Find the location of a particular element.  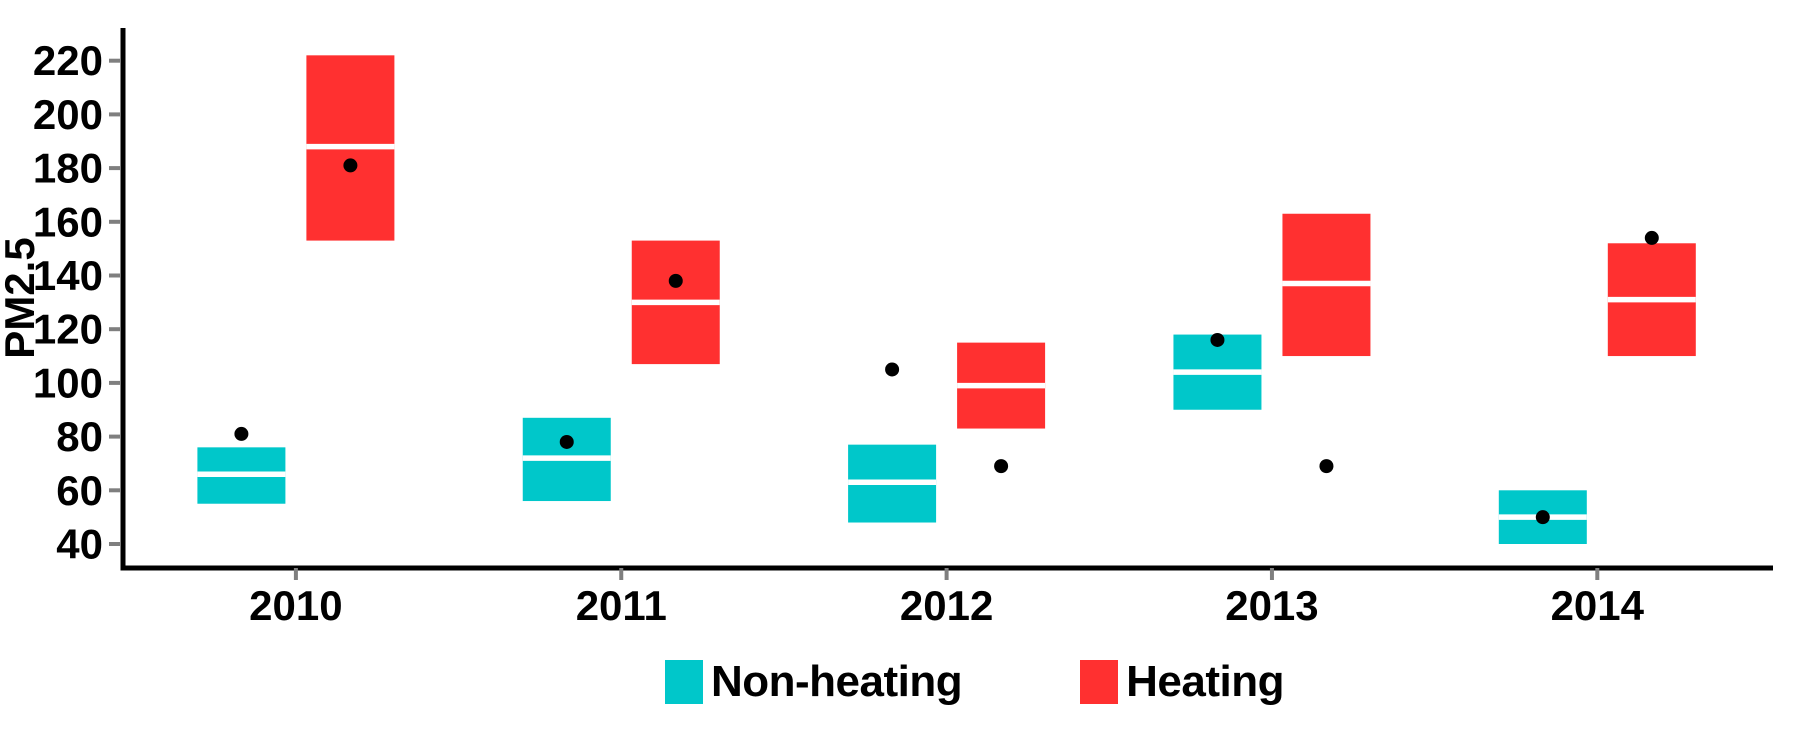

y-tick-label-140: 140 is located at coordinates (68, 275).